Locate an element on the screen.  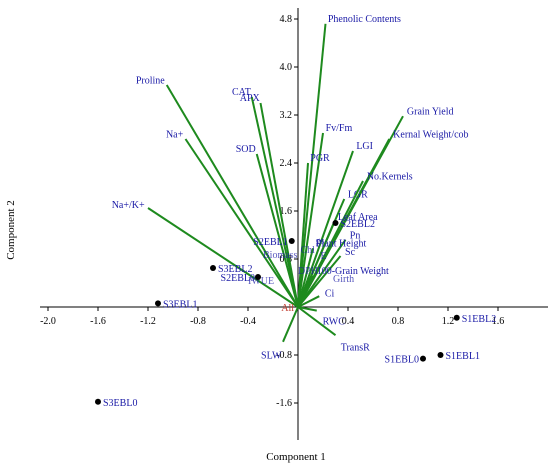
vector-label: Ci is located at coordinates (330, 293).